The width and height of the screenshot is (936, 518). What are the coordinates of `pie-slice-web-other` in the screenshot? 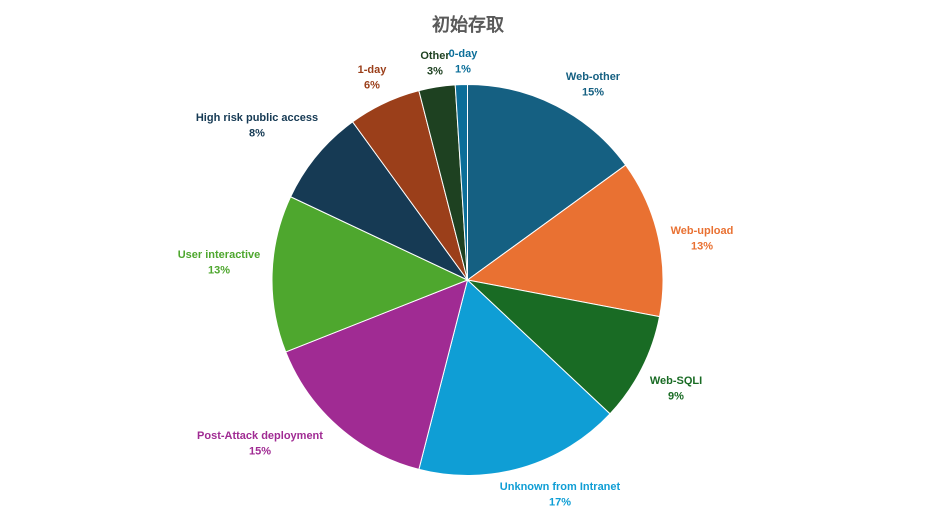 It's located at (547, 182).